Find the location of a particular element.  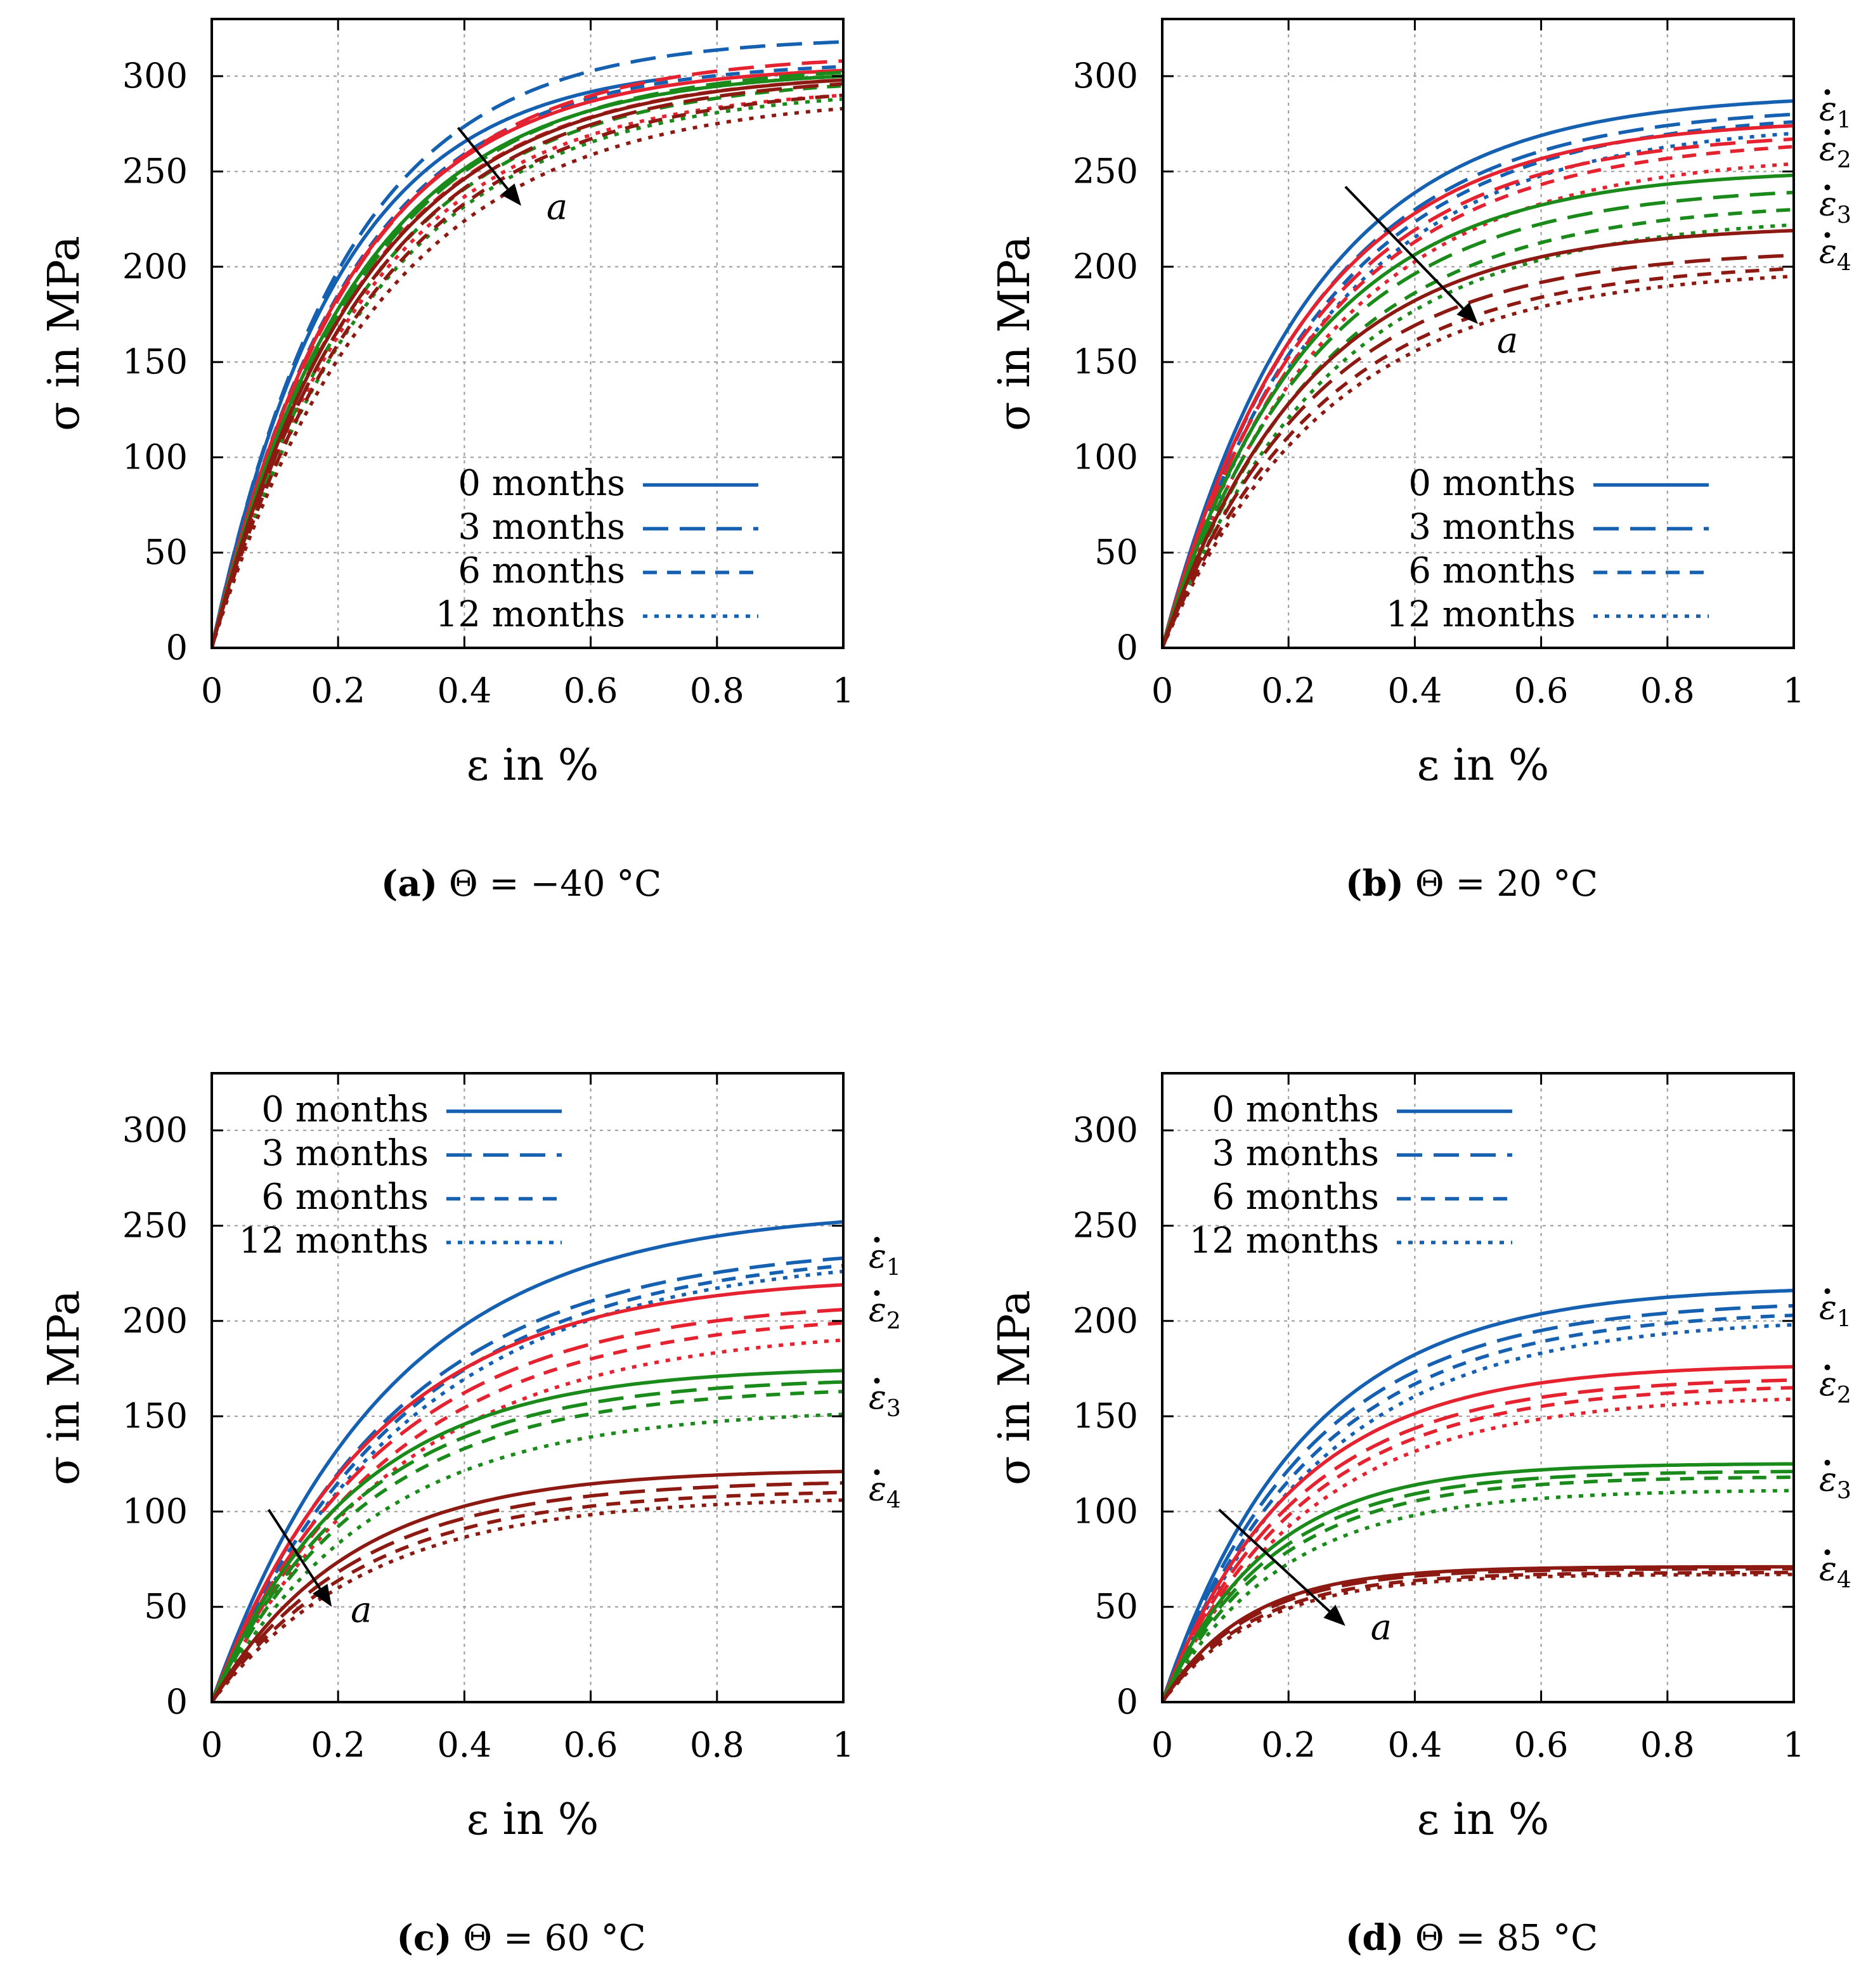

caption-letter: (b) is located at coordinates (1374, 884).